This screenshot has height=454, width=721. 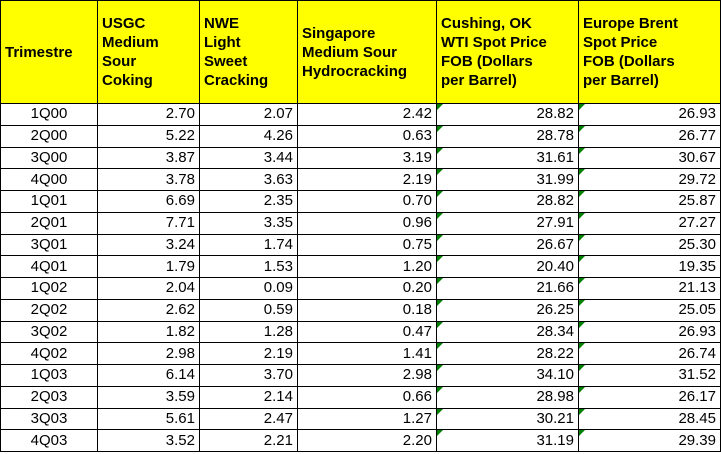 I want to click on cell: 26.25, so click(x=507, y=310).